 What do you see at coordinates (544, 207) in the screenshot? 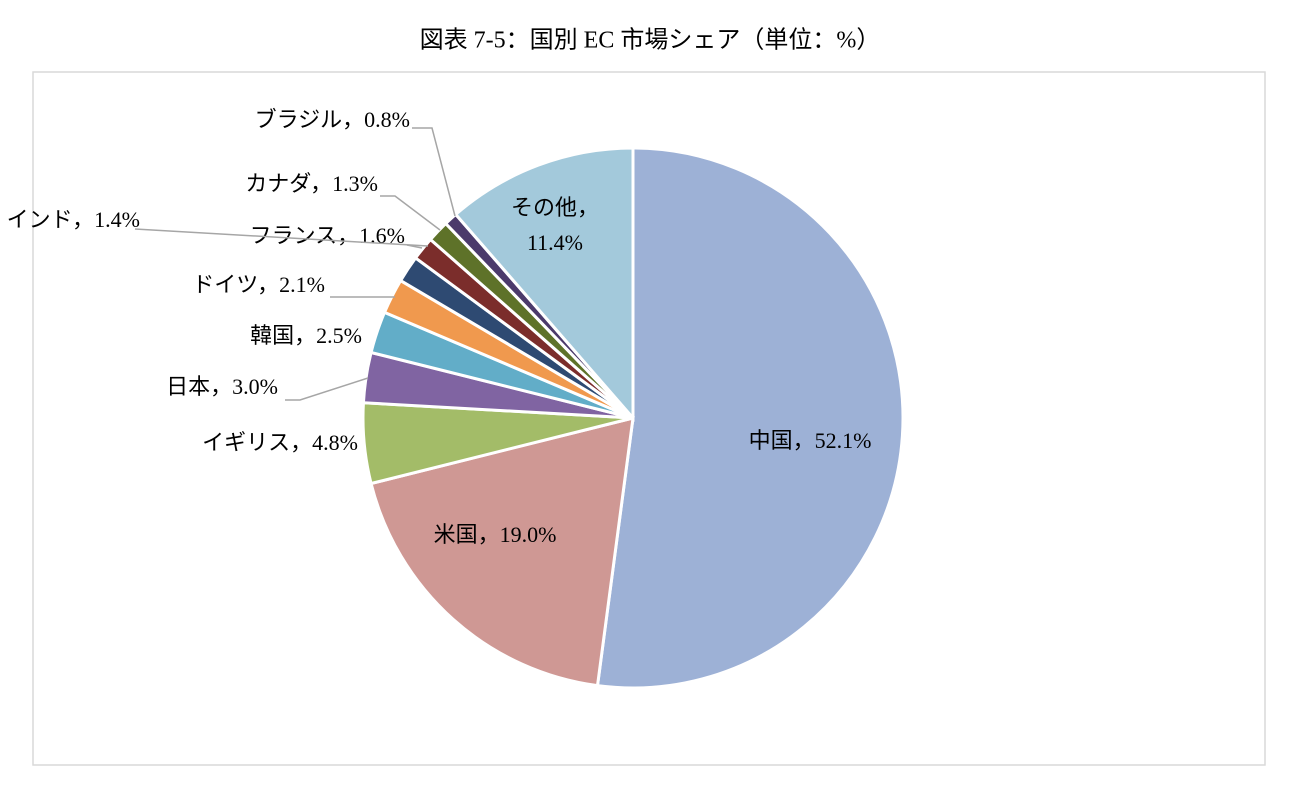
I see `data-label-category: その他` at bounding box center [544, 207].